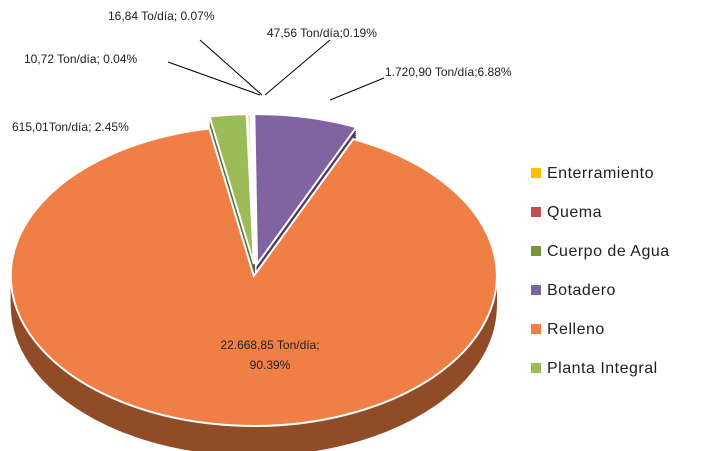 The height and width of the screenshot is (451, 715). Describe the element at coordinates (81, 59) in the screenshot. I see `data-label: 10,72 Ton/día; 0.04%` at that location.